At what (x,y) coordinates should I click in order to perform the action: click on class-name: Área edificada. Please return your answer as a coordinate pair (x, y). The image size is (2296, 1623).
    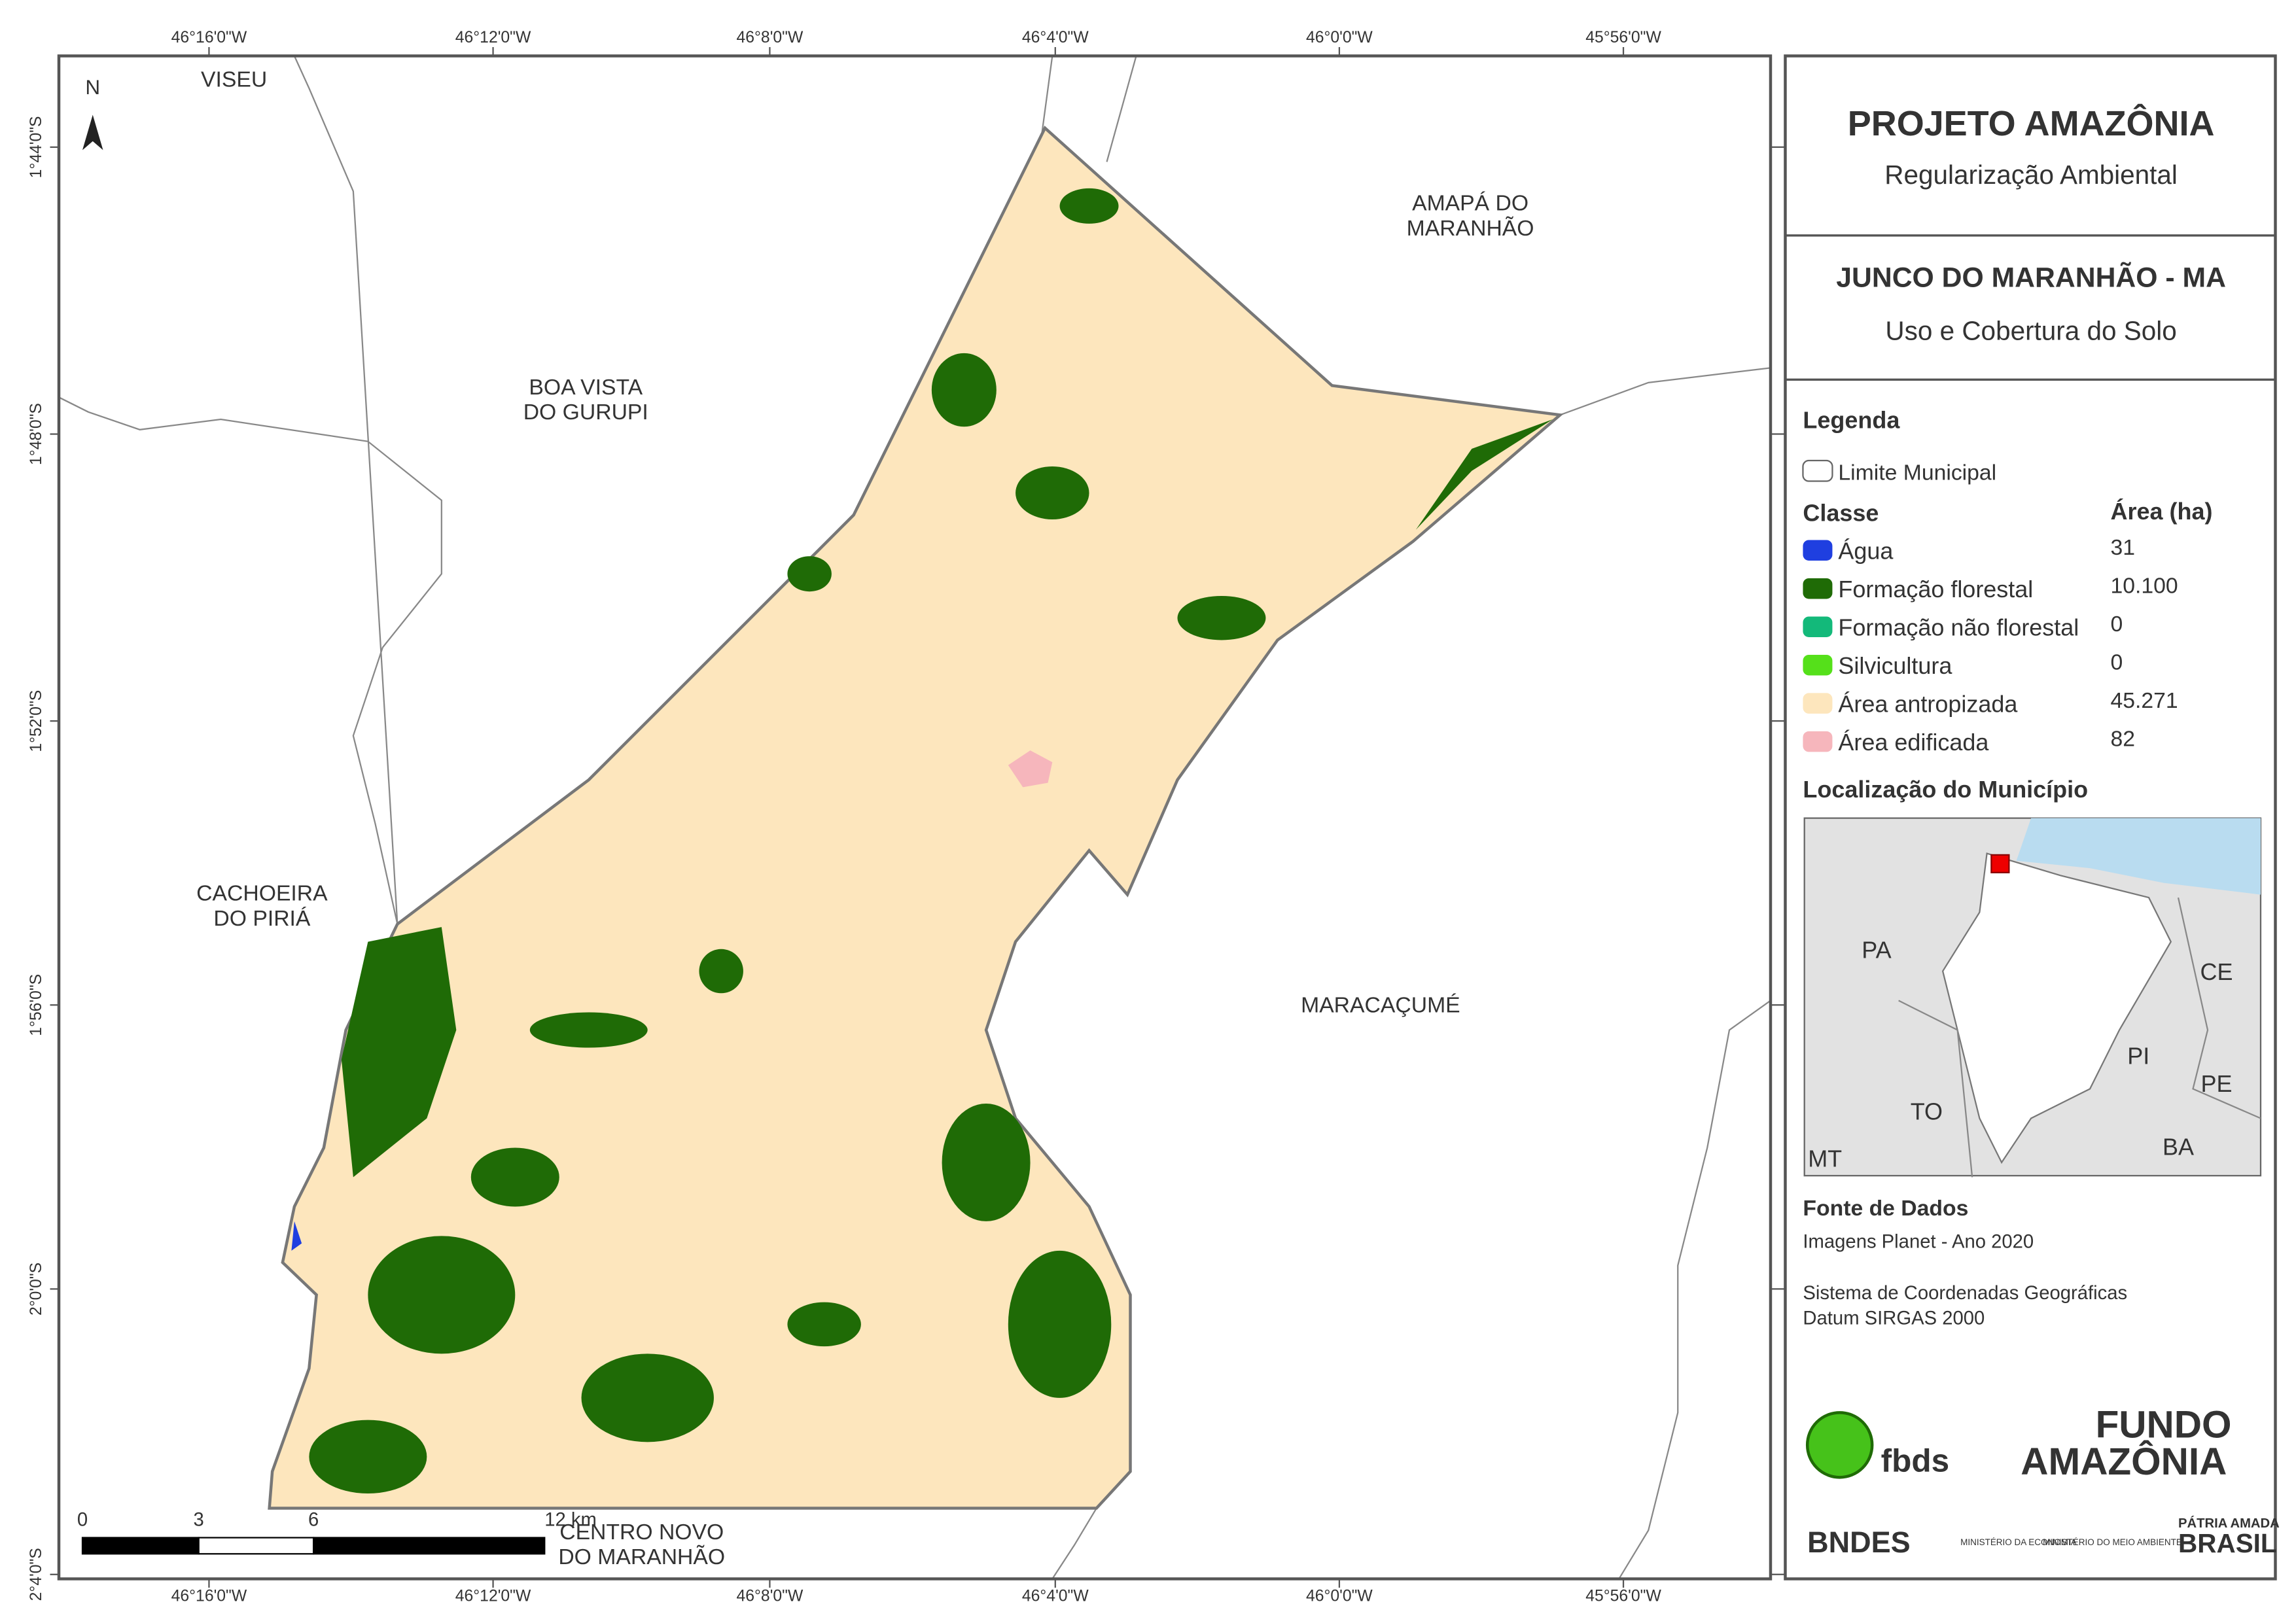
    Looking at the image, I should click on (1913, 743).